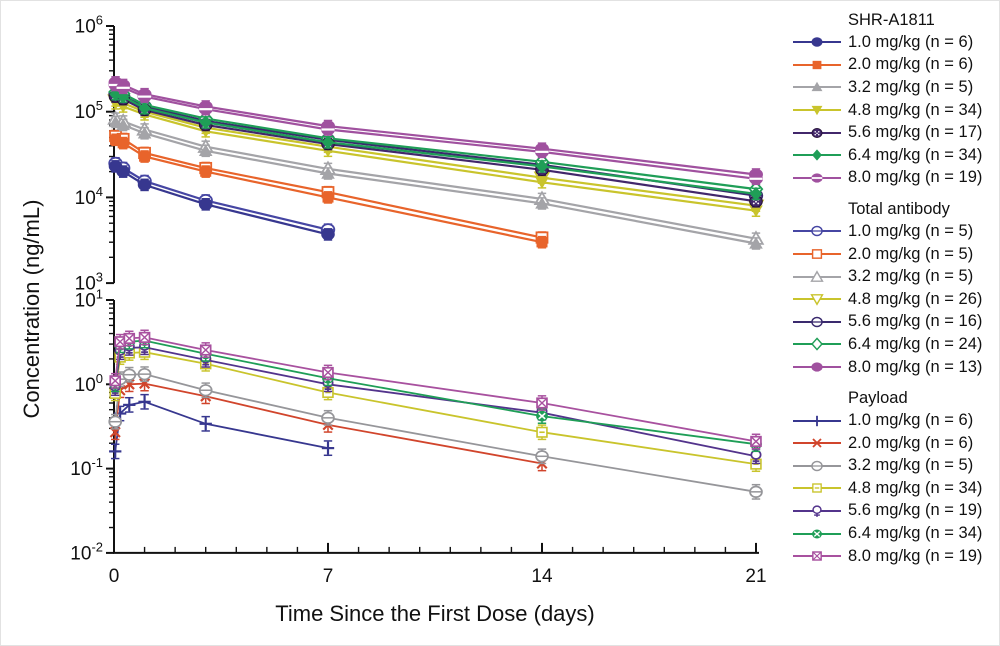 Image resolution: width=1000 pixels, height=646 pixels. What do you see at coordinates (755, 576) in the screenshot?
I see `x-tick-label: 21` at bounding box center [755, 576].